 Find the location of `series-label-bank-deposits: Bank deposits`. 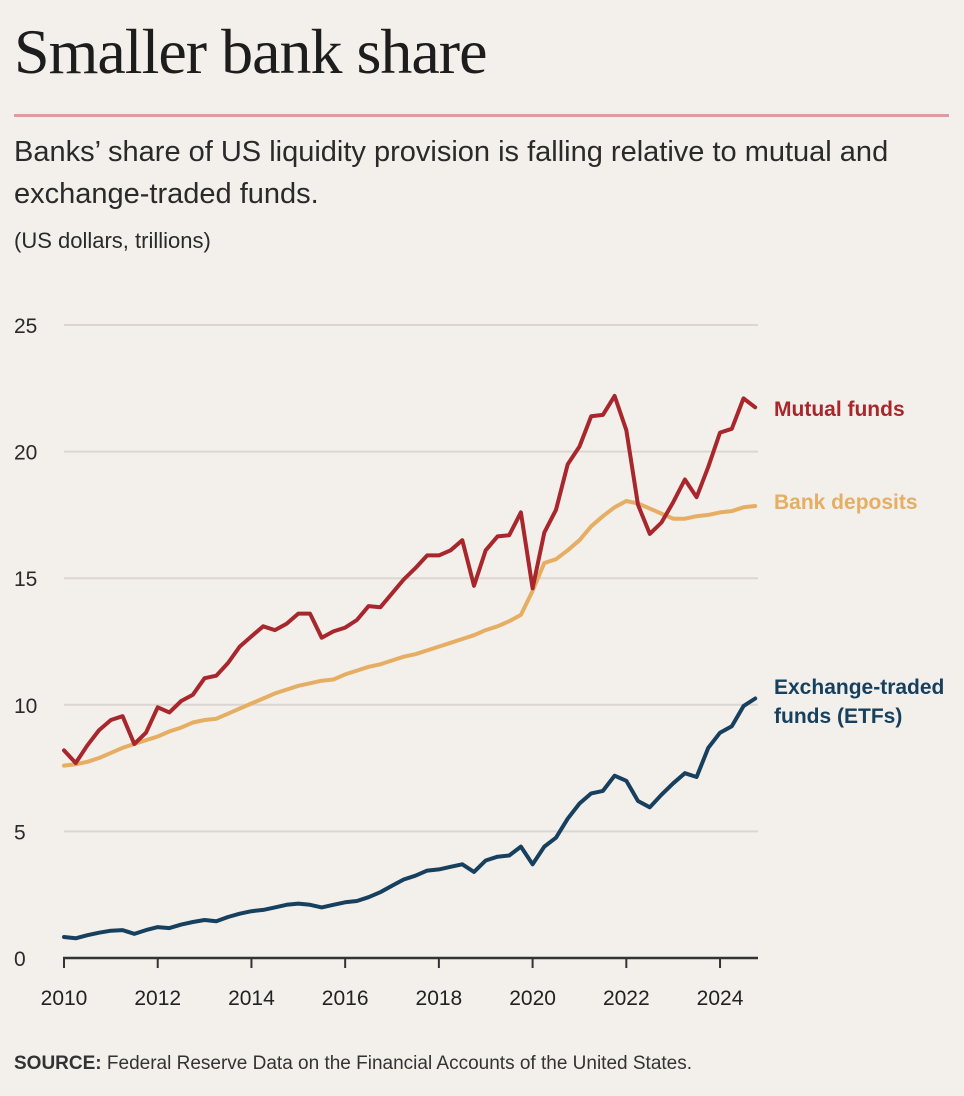

series-label-bank-deposits: Bank deposits is located at coordinates (846, 502).